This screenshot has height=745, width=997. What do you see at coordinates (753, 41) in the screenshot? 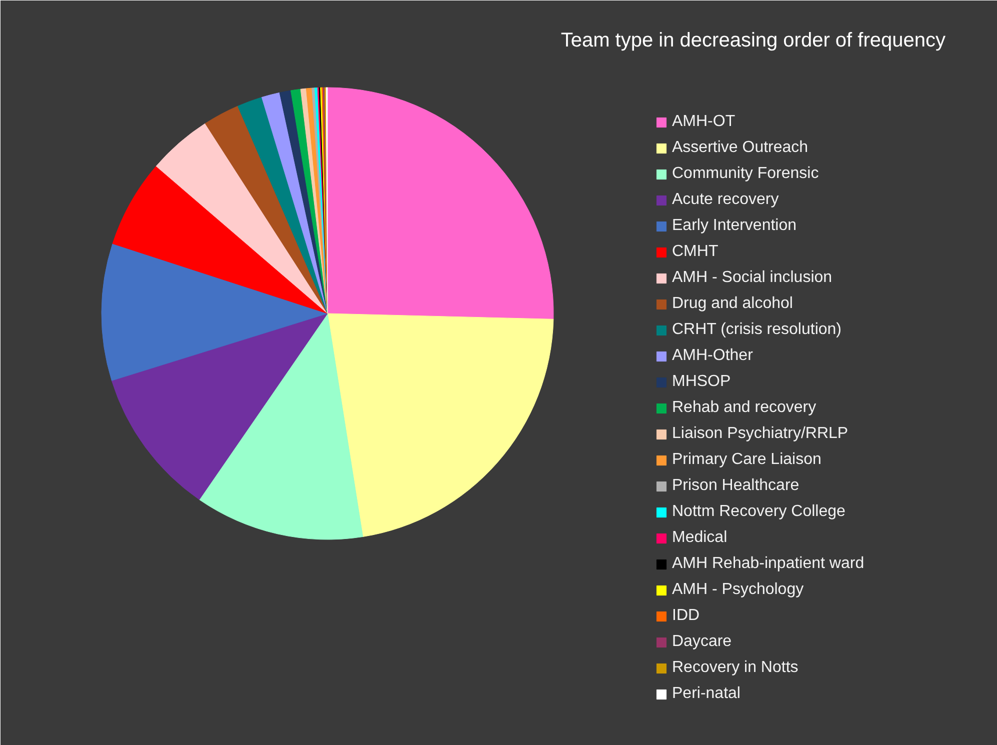
I see `chart-title: Team type in decreasing order of frequency` at bounding box center [753, 41].